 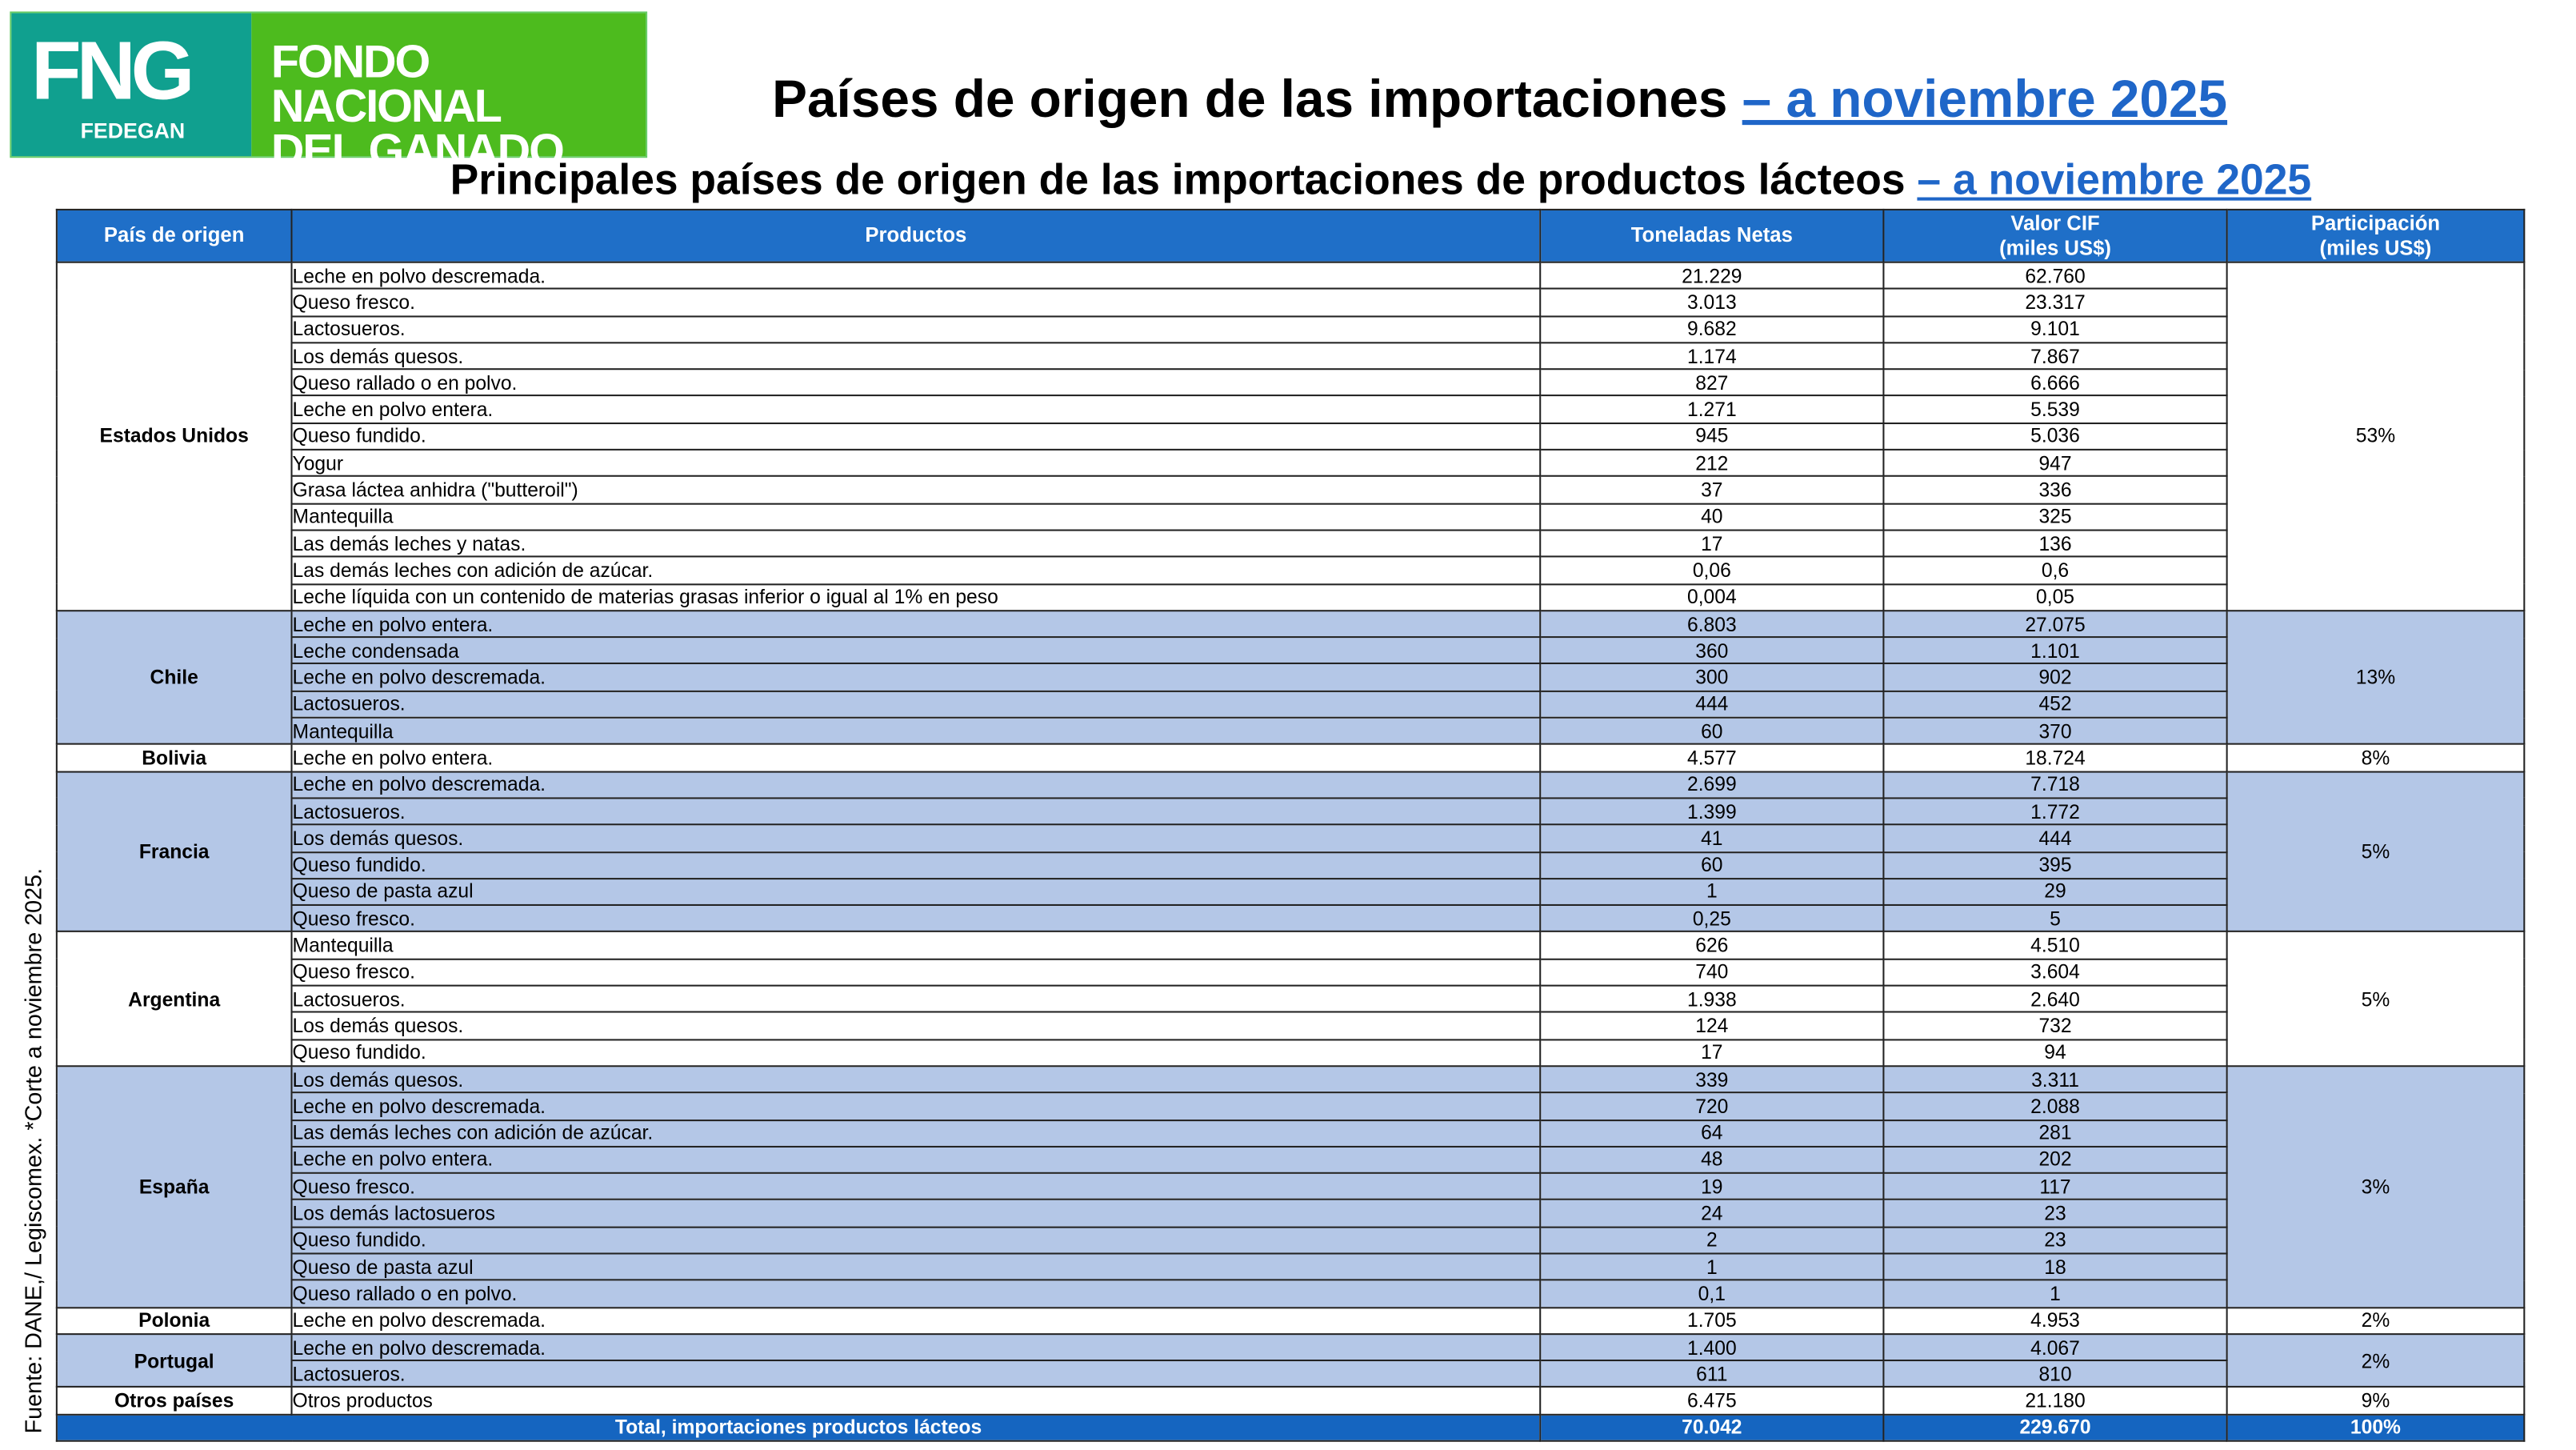 I want to click on product-cell: Otros productos, so click(x=916, y=1401).